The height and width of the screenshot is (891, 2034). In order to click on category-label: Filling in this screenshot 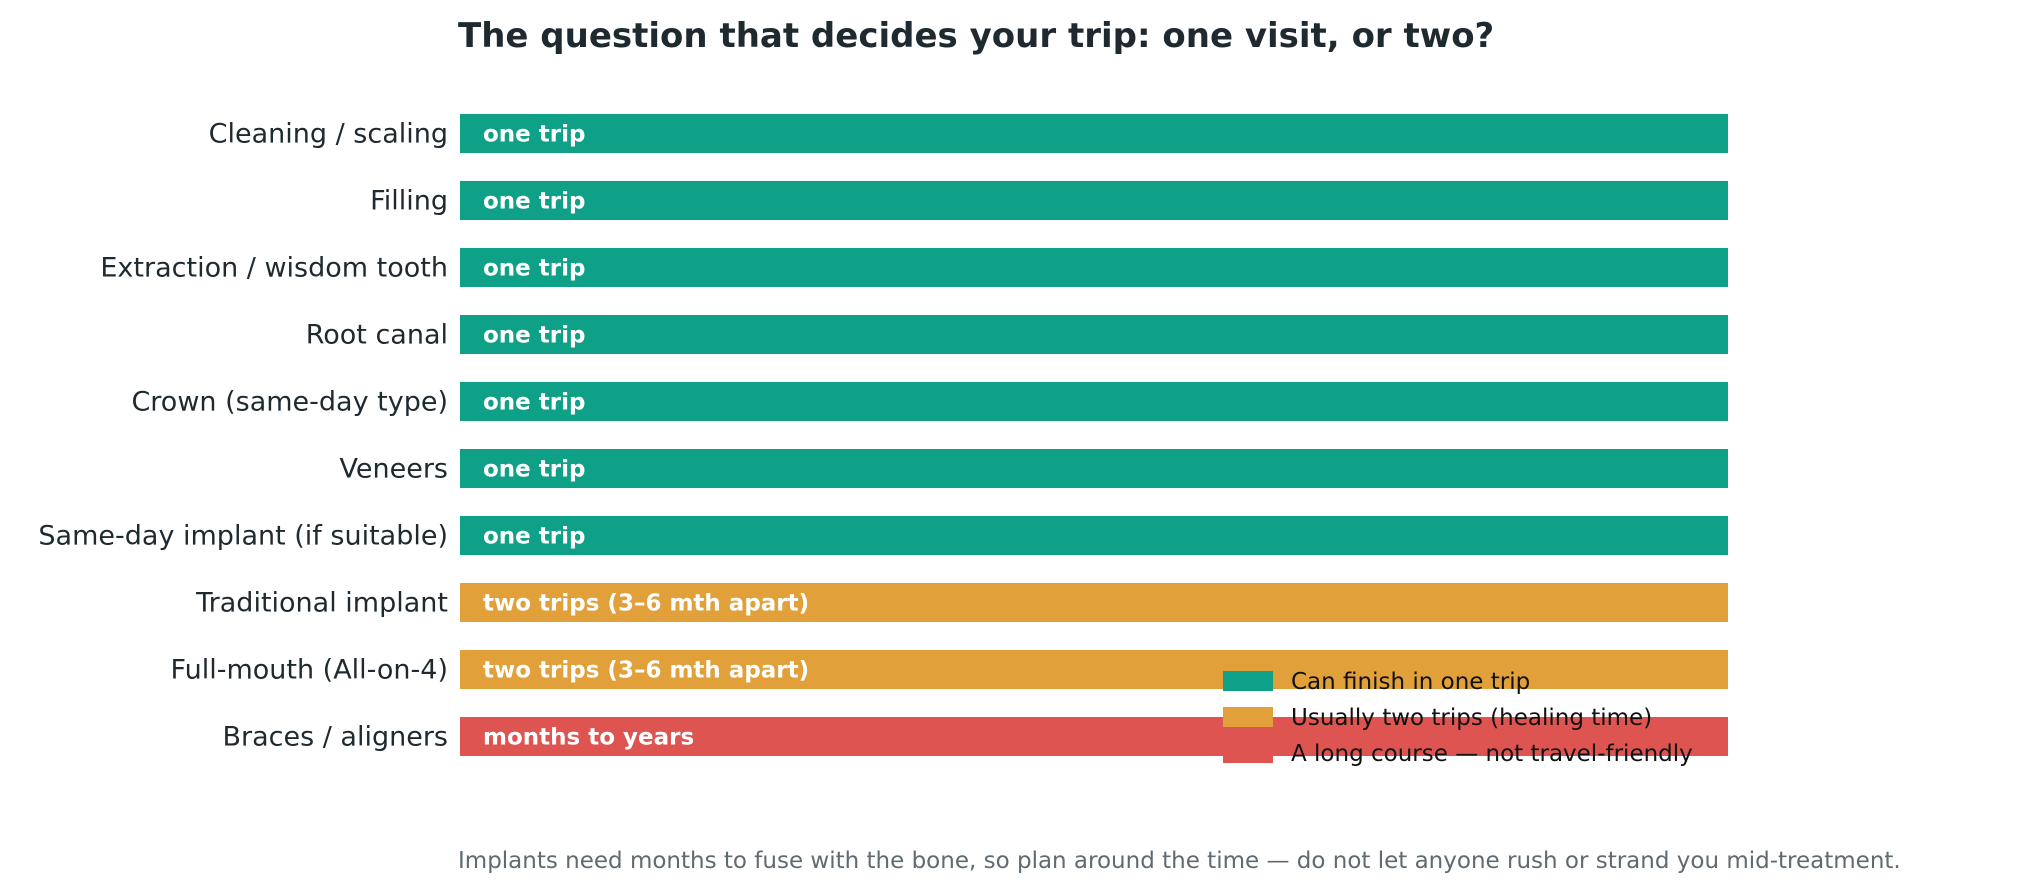, I will do `click(409, 201)`.